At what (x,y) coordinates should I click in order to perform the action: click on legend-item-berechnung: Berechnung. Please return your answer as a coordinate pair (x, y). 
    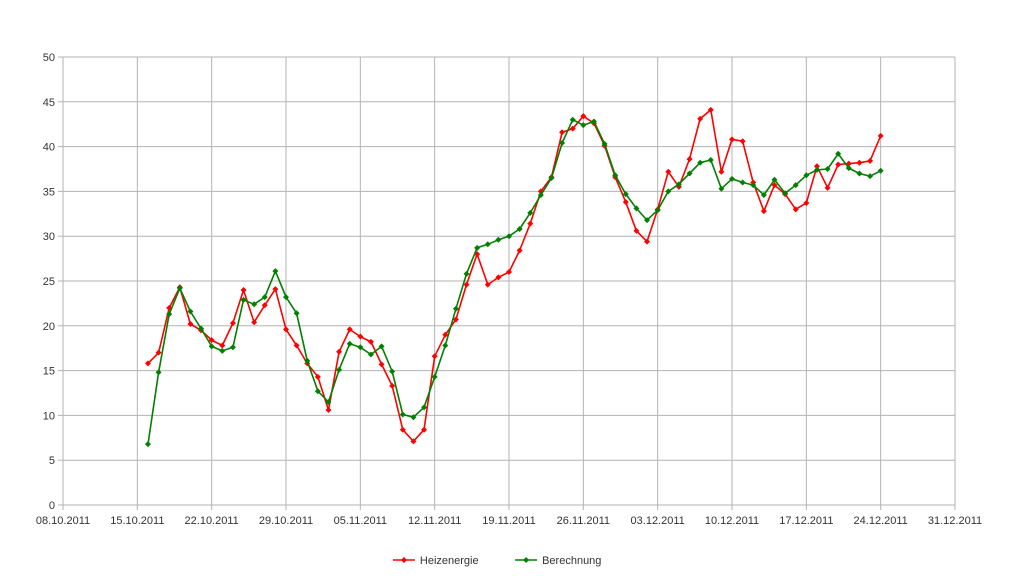
    Looking at the image, I should click on (558, 561).